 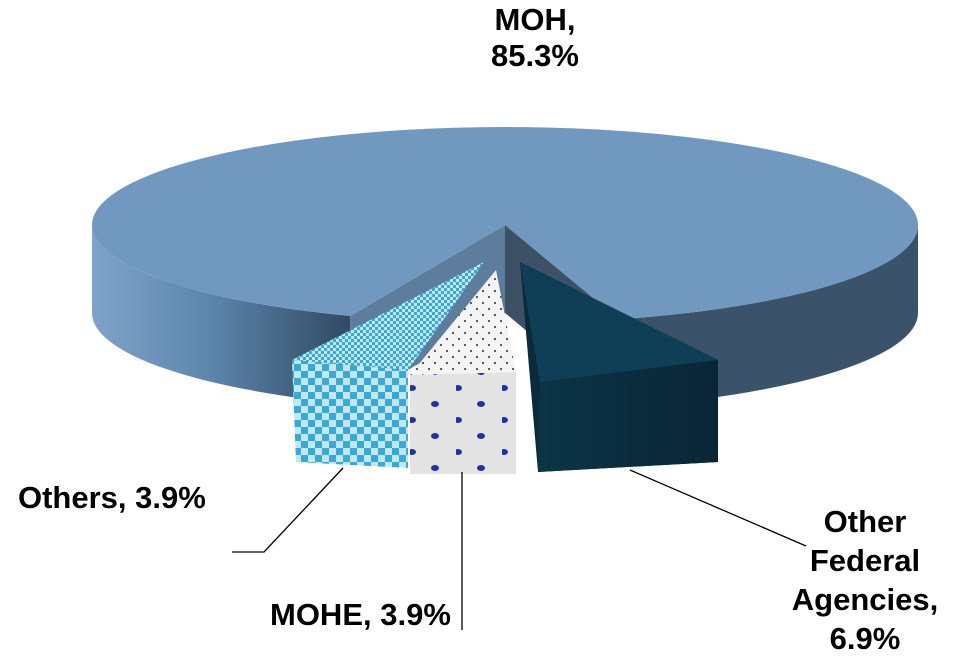 I want to click on slice-label-others: Others, 3.9%, so click(x=112, y=497).